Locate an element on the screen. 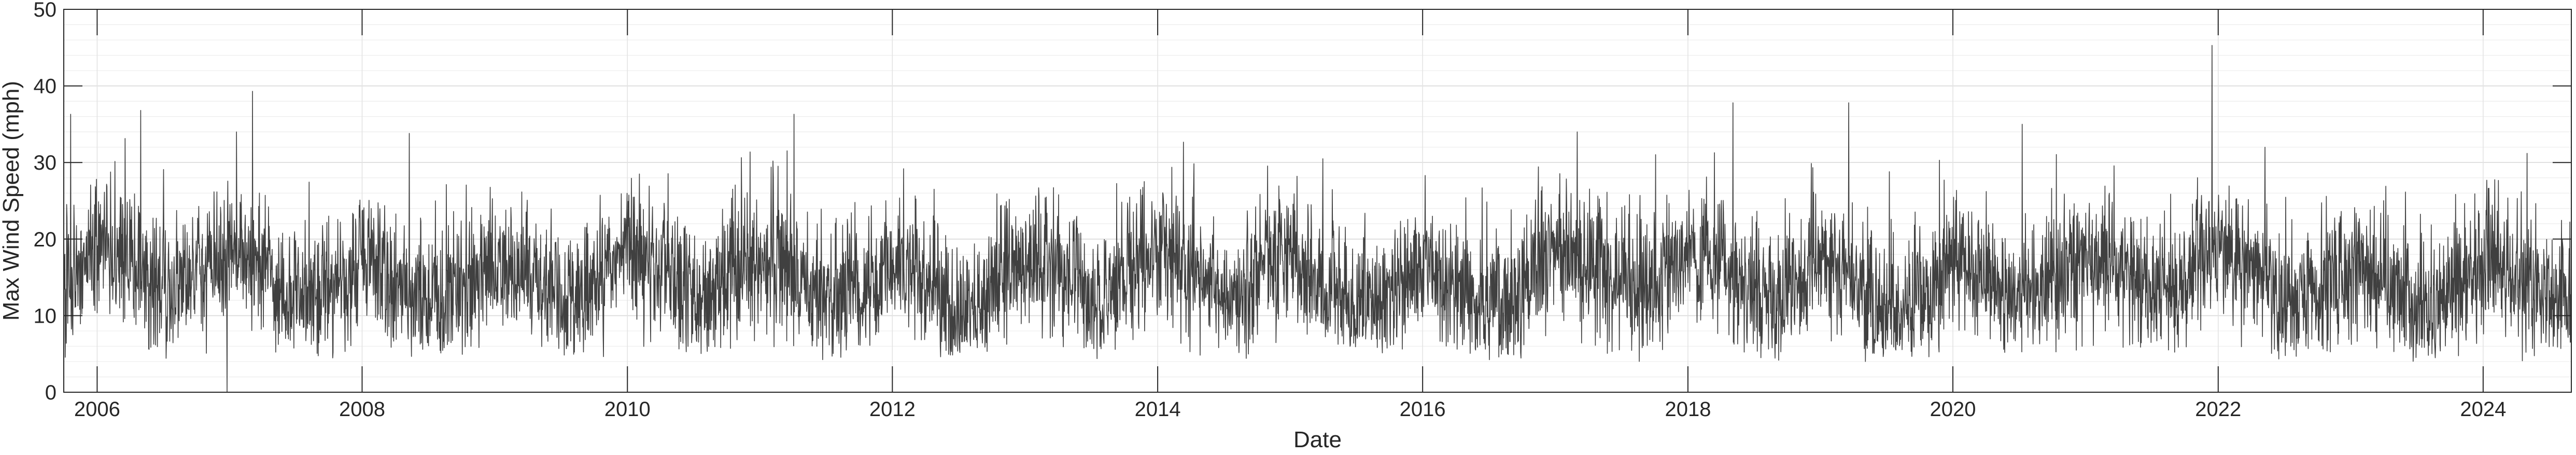  x-tick-label: 2010 is located at coordinates (627, 410).